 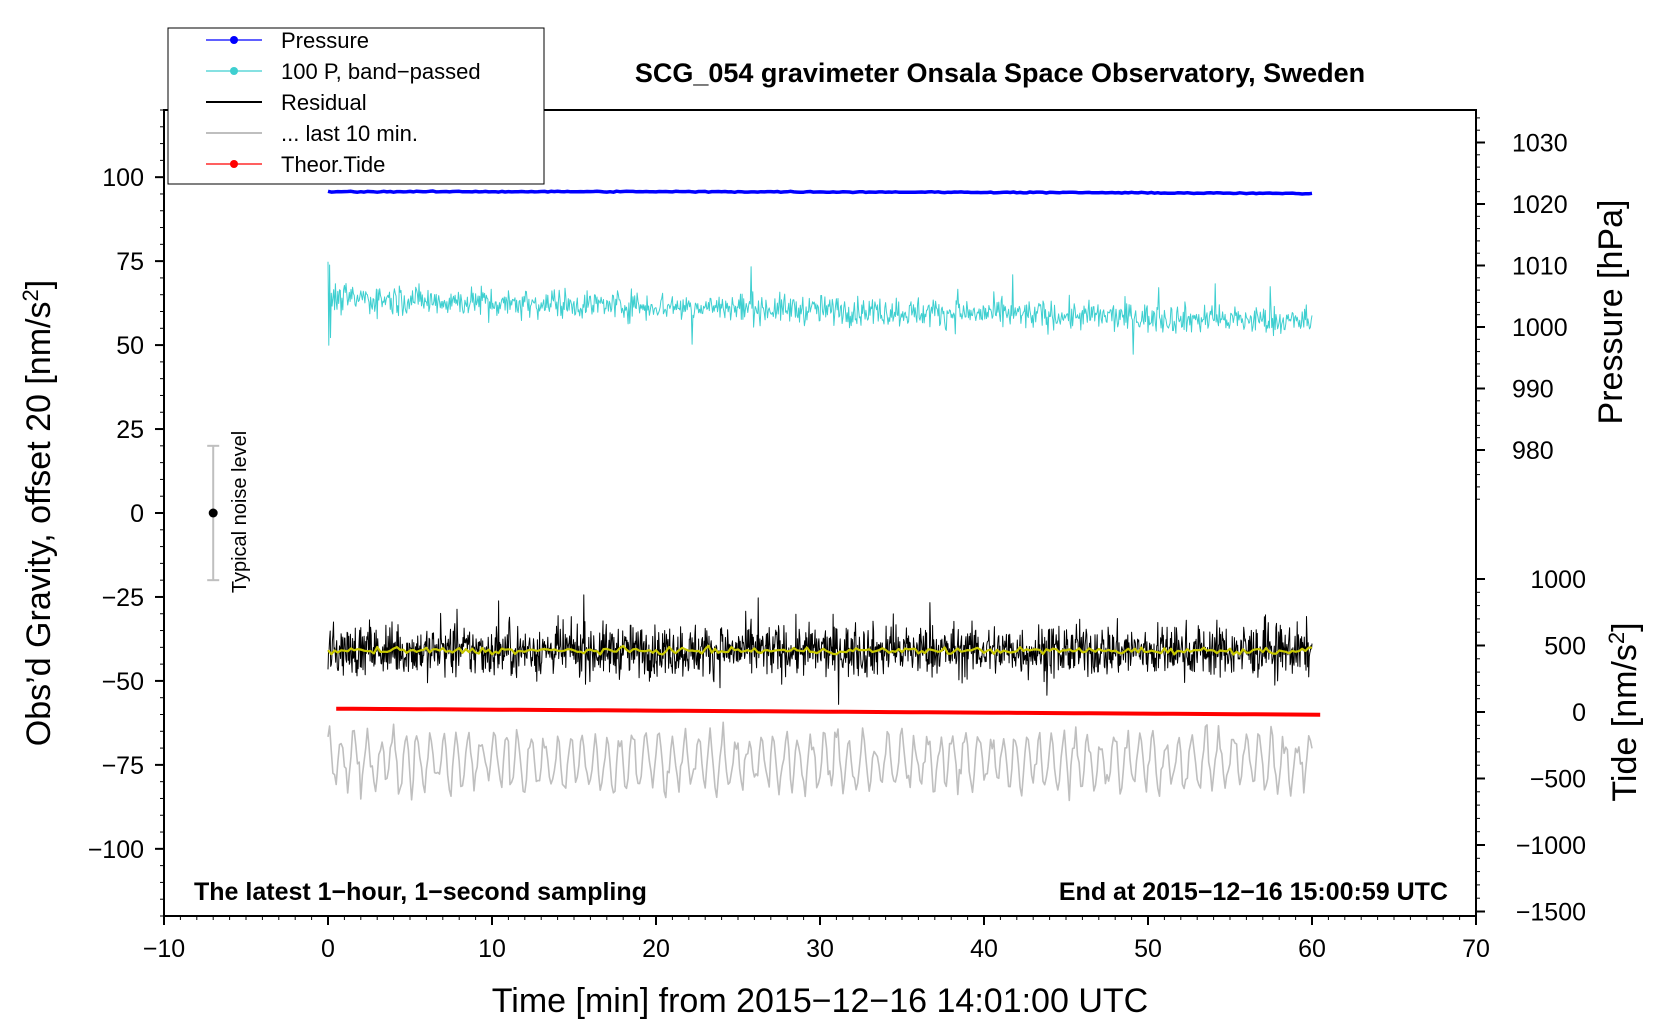 What do you see at coordinates (1565, 647) in the screenshot?
I see `y-tide-tick-label: 500` at bounding box center [1565, 647].